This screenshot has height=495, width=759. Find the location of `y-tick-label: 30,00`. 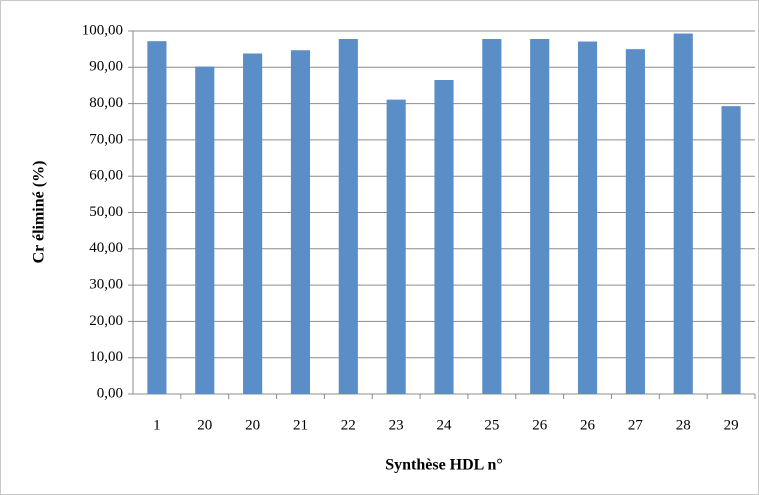

y-tick-label: 30,00 is located at coordinates (106, 285).